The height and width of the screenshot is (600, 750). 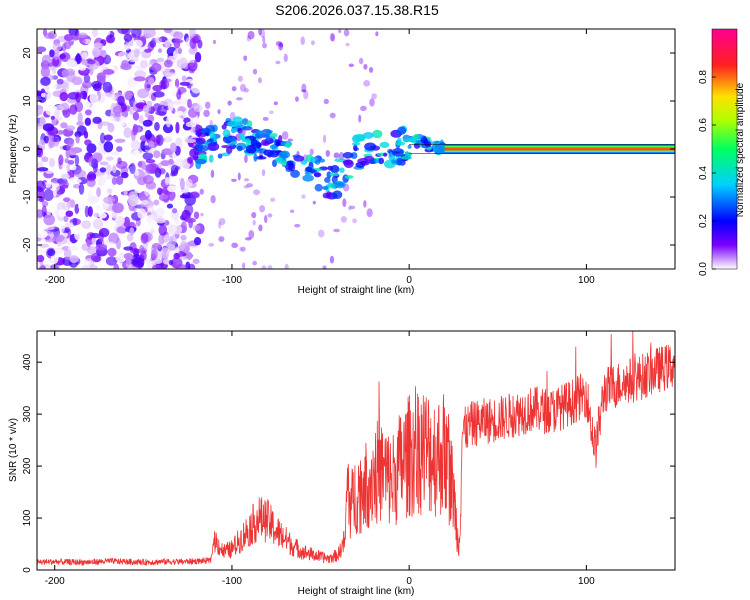 I want to click on chart-title: S206.2026.037.15.38.R15, so click(x=357, y=10).